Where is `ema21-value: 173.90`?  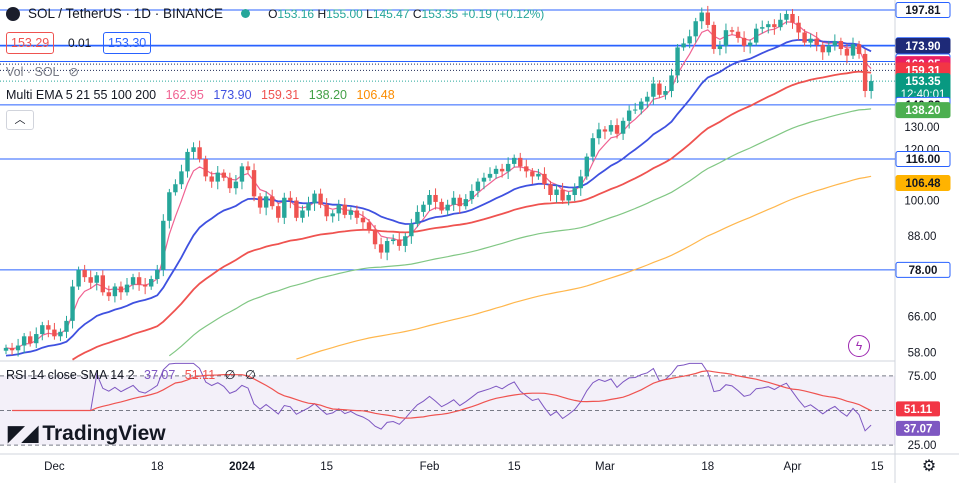 ema21-value: 173.90 is located at coordinates (232, 95).